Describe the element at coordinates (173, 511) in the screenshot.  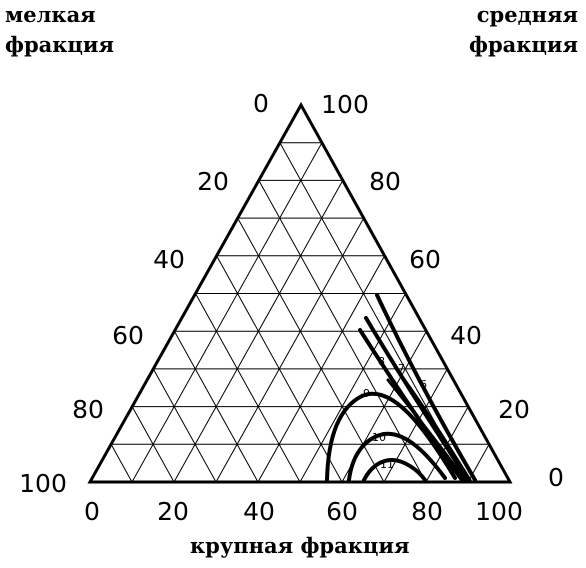
I see `coarse-tick-20: 20` at that location.